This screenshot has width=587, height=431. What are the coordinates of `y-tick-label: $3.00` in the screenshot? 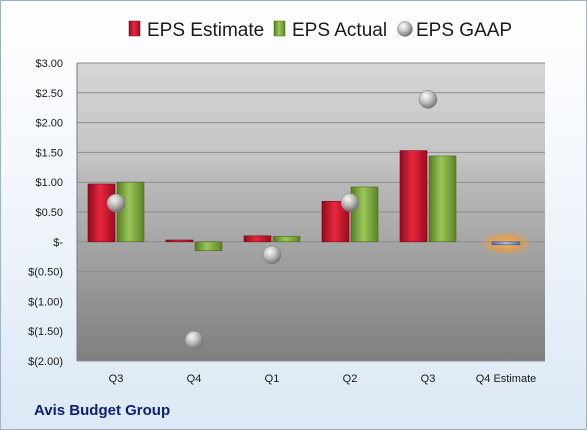 It's located at (49, 64).